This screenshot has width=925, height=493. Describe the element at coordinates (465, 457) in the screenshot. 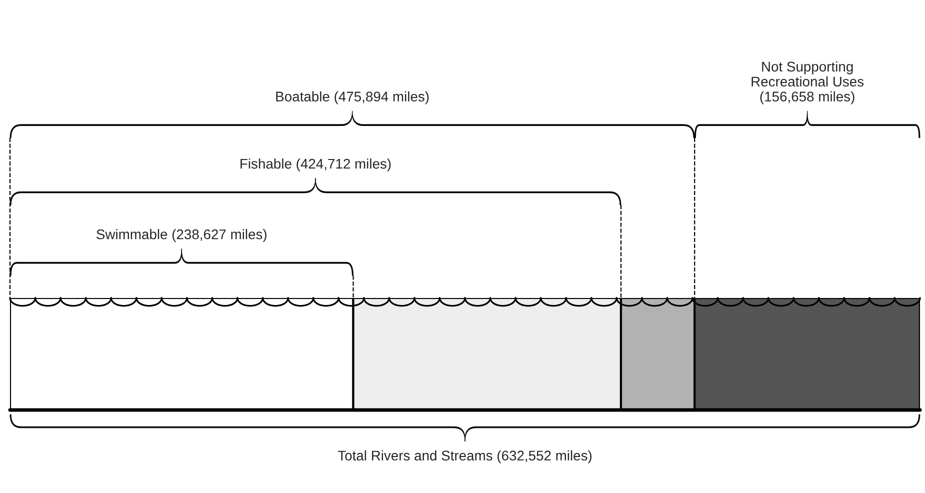

I see `text: Total Rivers and Streams (632,552 miles)` at that location.